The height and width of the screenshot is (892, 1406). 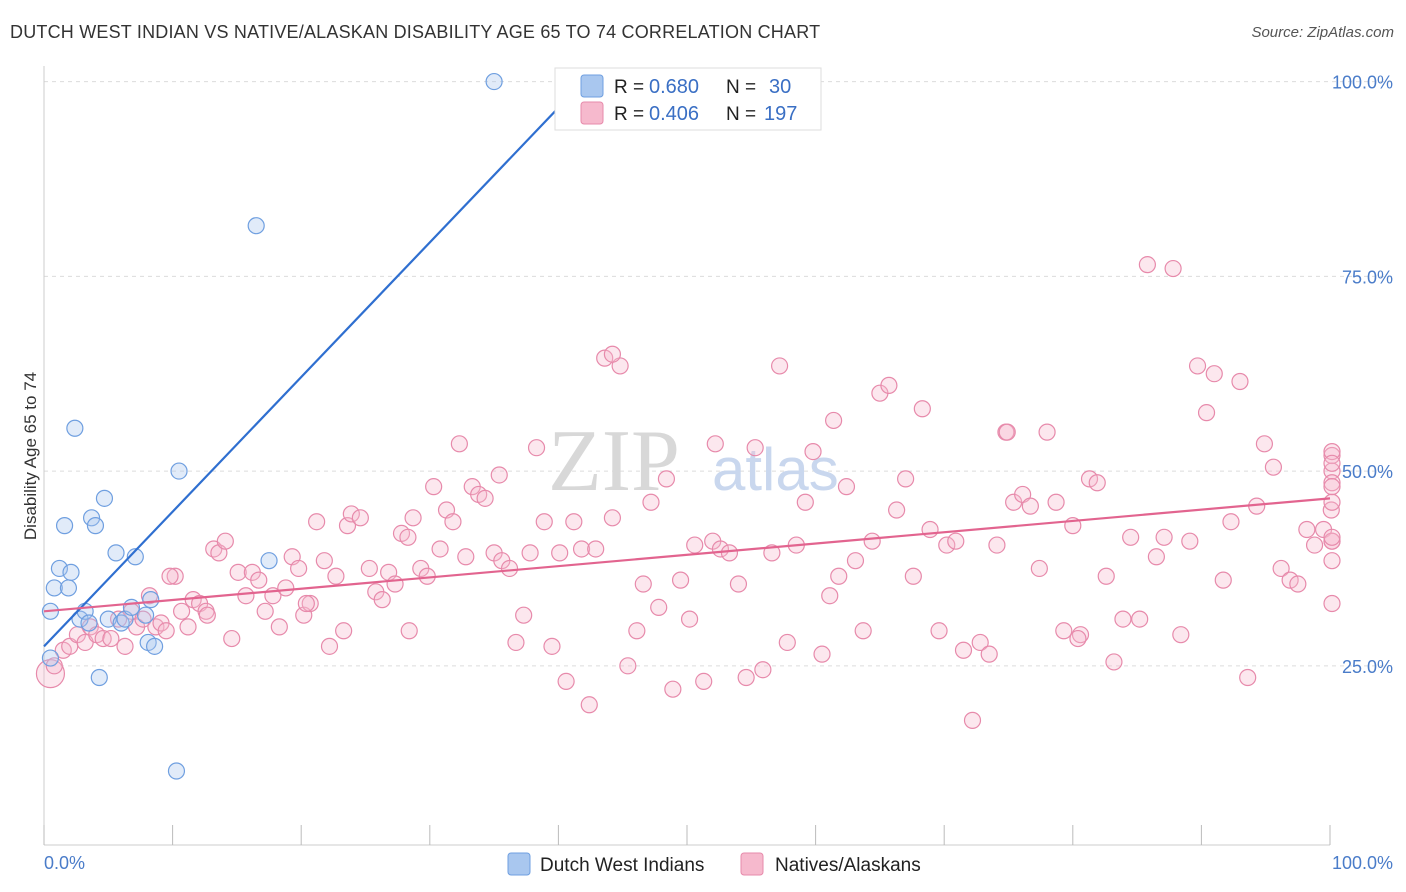 I want to click on y-tick-label-0: 100.0%, so click(x=1362, y=83).